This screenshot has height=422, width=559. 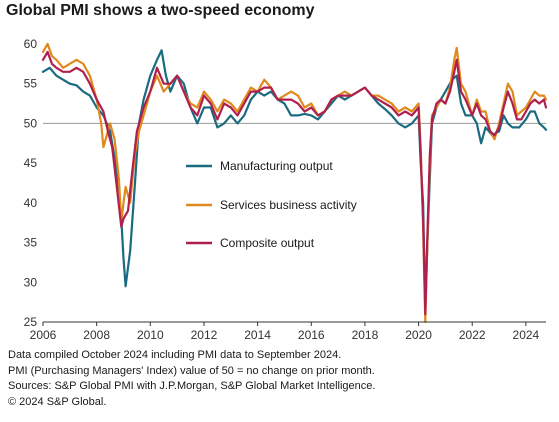 What do you see at coordinates (257, 335) in the screenshot?
I see `x-tick-label: 2014` at bounding box center [257, 335].